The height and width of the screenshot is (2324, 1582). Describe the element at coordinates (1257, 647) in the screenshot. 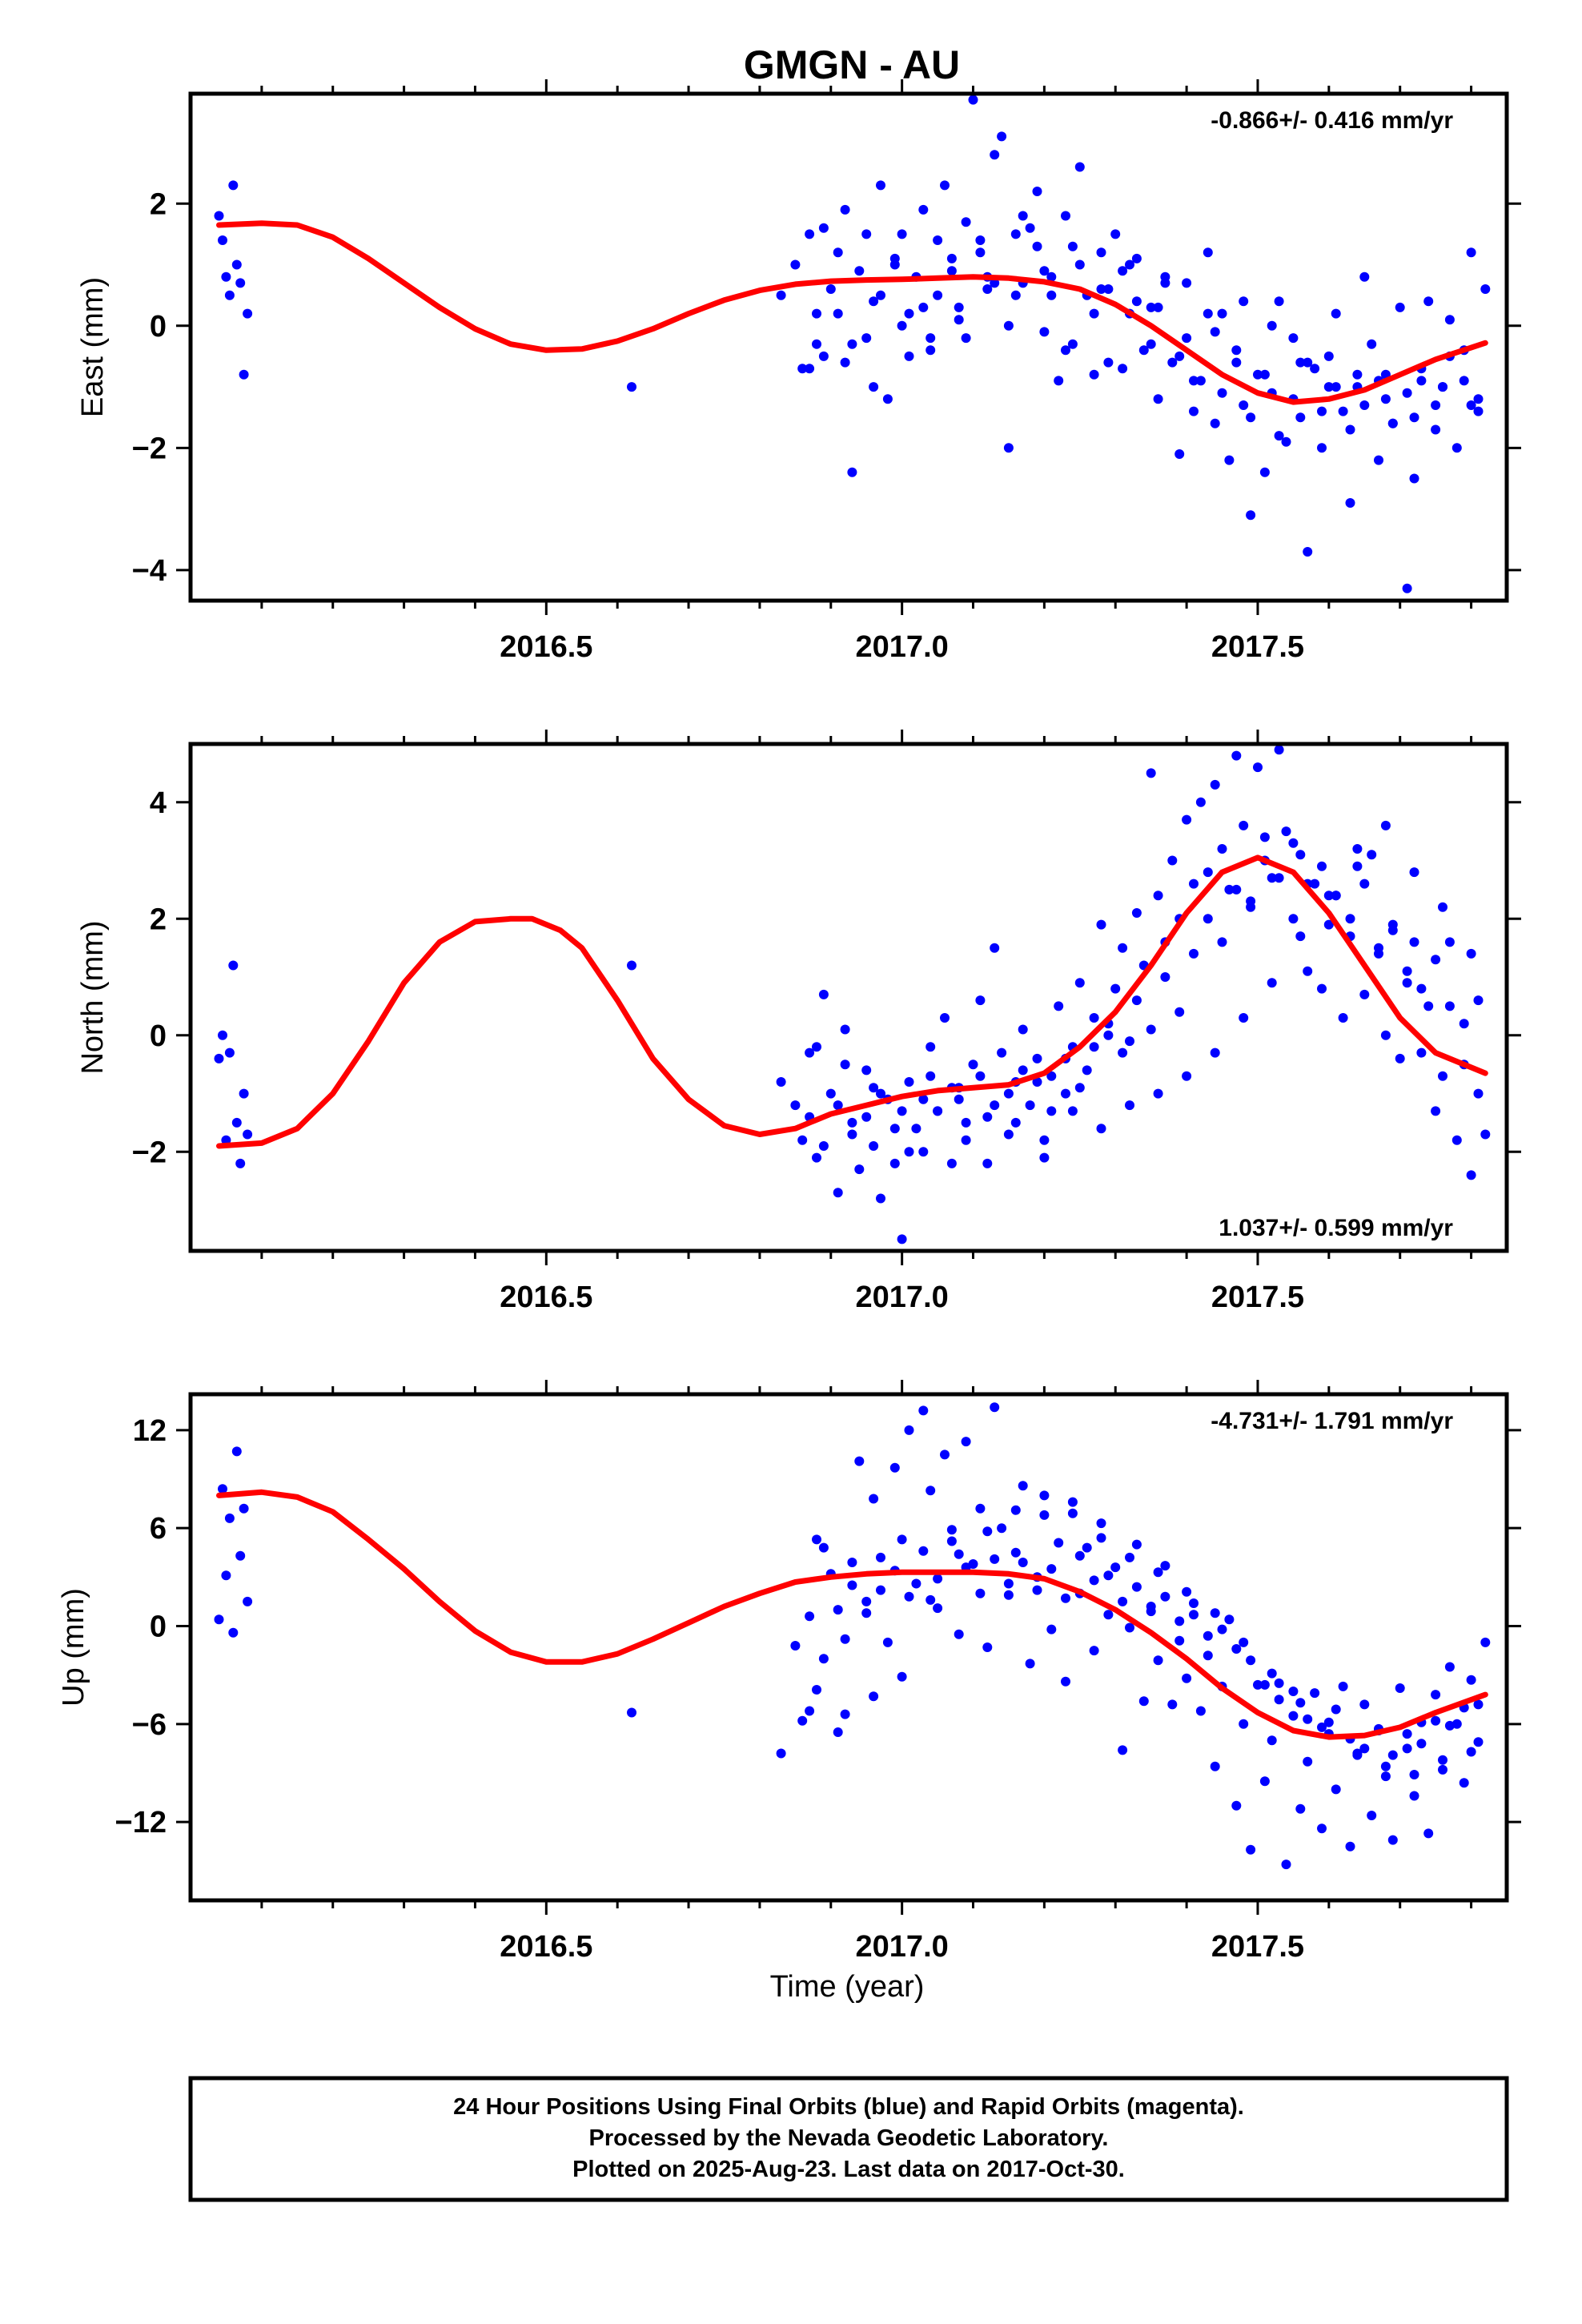

I see `x-tick-label: 2017.5` at that location.